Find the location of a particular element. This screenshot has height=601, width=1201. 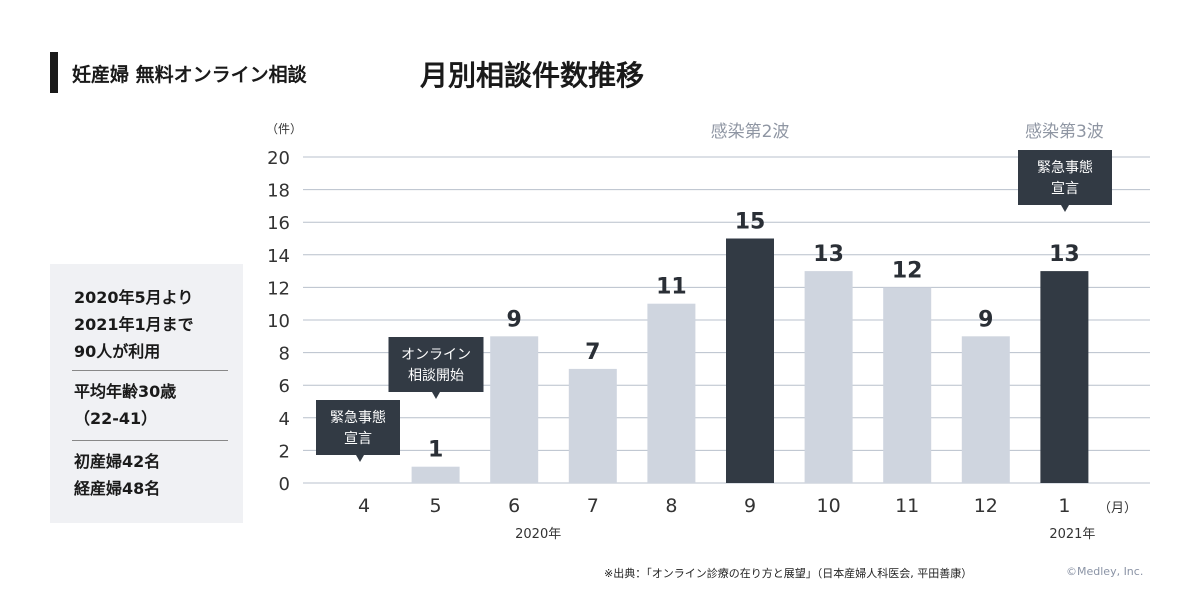

value-label: 7 is located at coordinates (592, 352).